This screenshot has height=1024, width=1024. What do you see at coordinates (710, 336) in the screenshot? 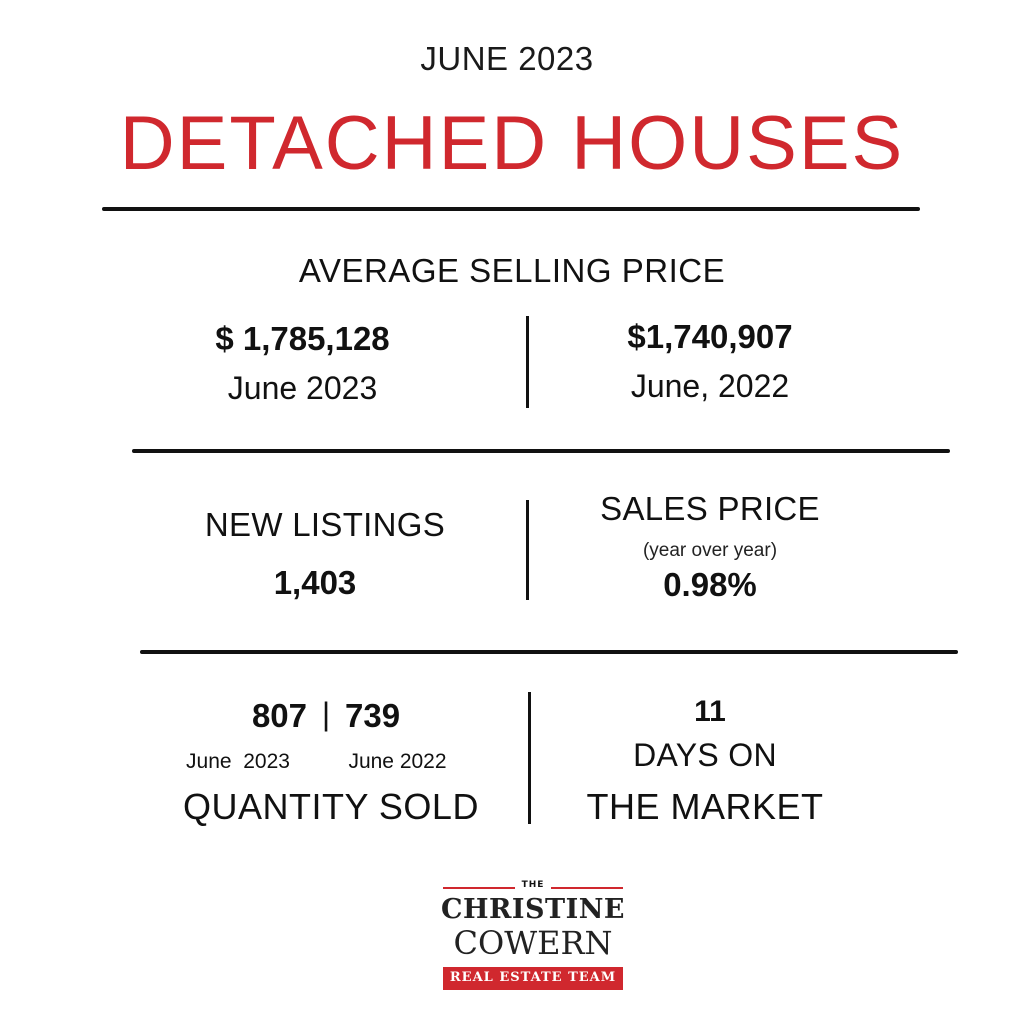
I see `avg-price-previous-value: $1,740,907` at bounding box center [710, 336].